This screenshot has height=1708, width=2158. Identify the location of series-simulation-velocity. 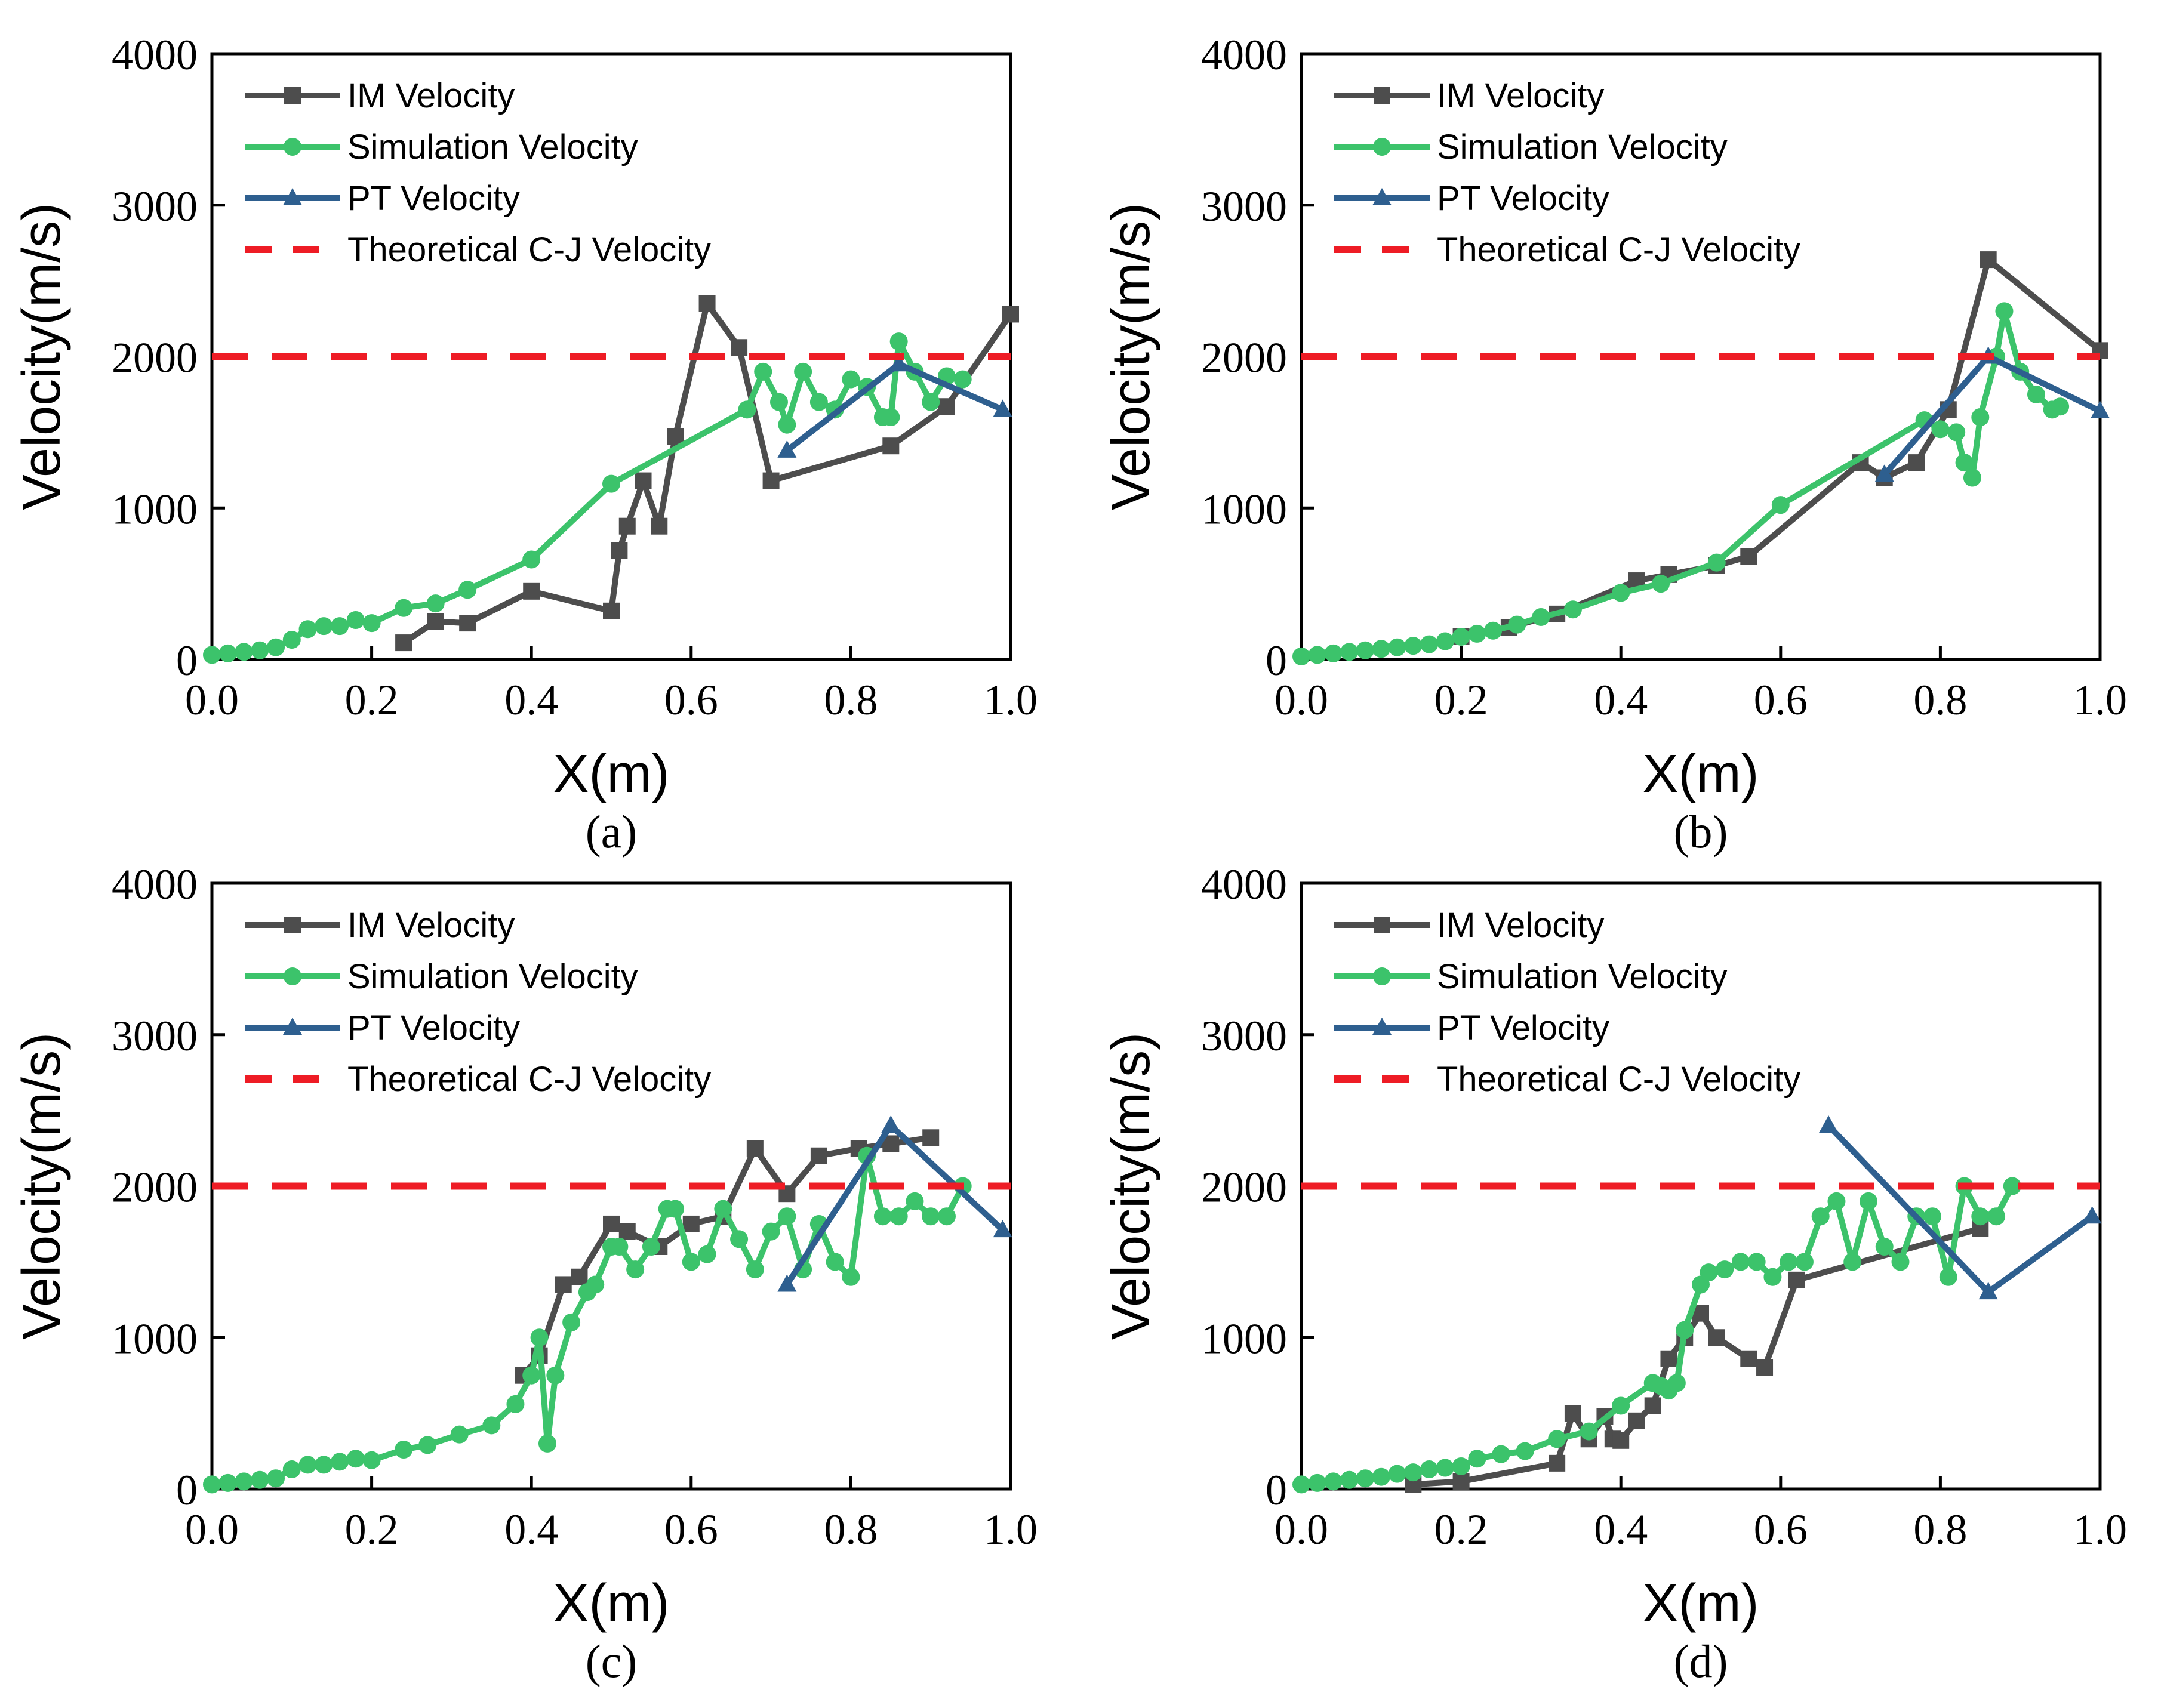
(587, 498).